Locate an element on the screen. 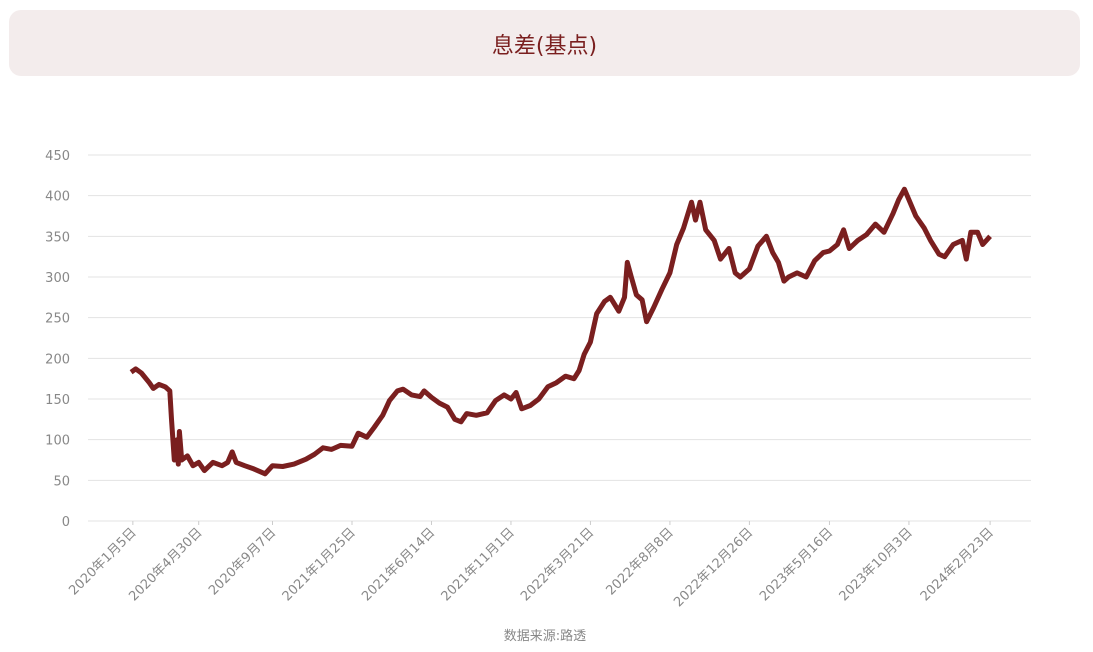 Image resolution: width=1093 pixels, height=652 pixels. x-tick-label: 2023年5月16日 is located at coordinates (796, 564).